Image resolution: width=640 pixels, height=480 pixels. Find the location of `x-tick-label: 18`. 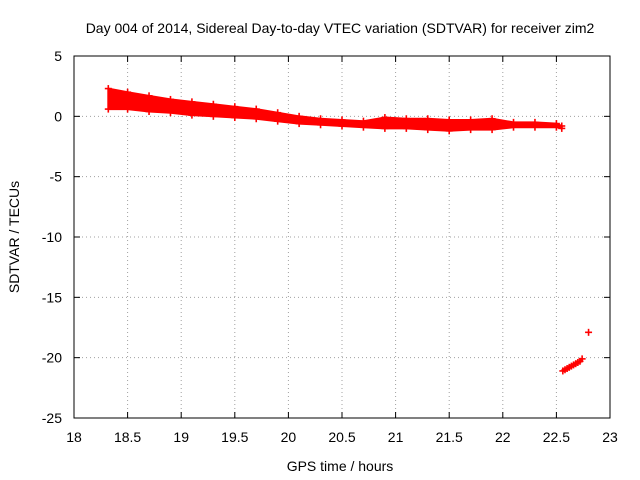

x-tick-label: 18 is located at coordinates (74, 437).